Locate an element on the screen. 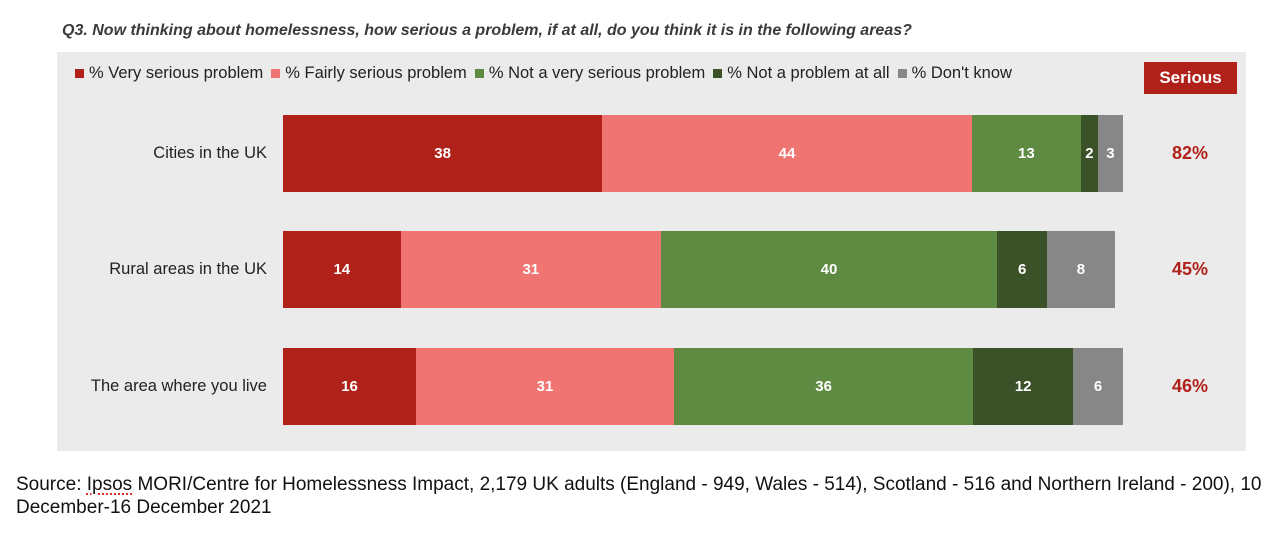  data-label: 36 is located at coordinates (823, 386).